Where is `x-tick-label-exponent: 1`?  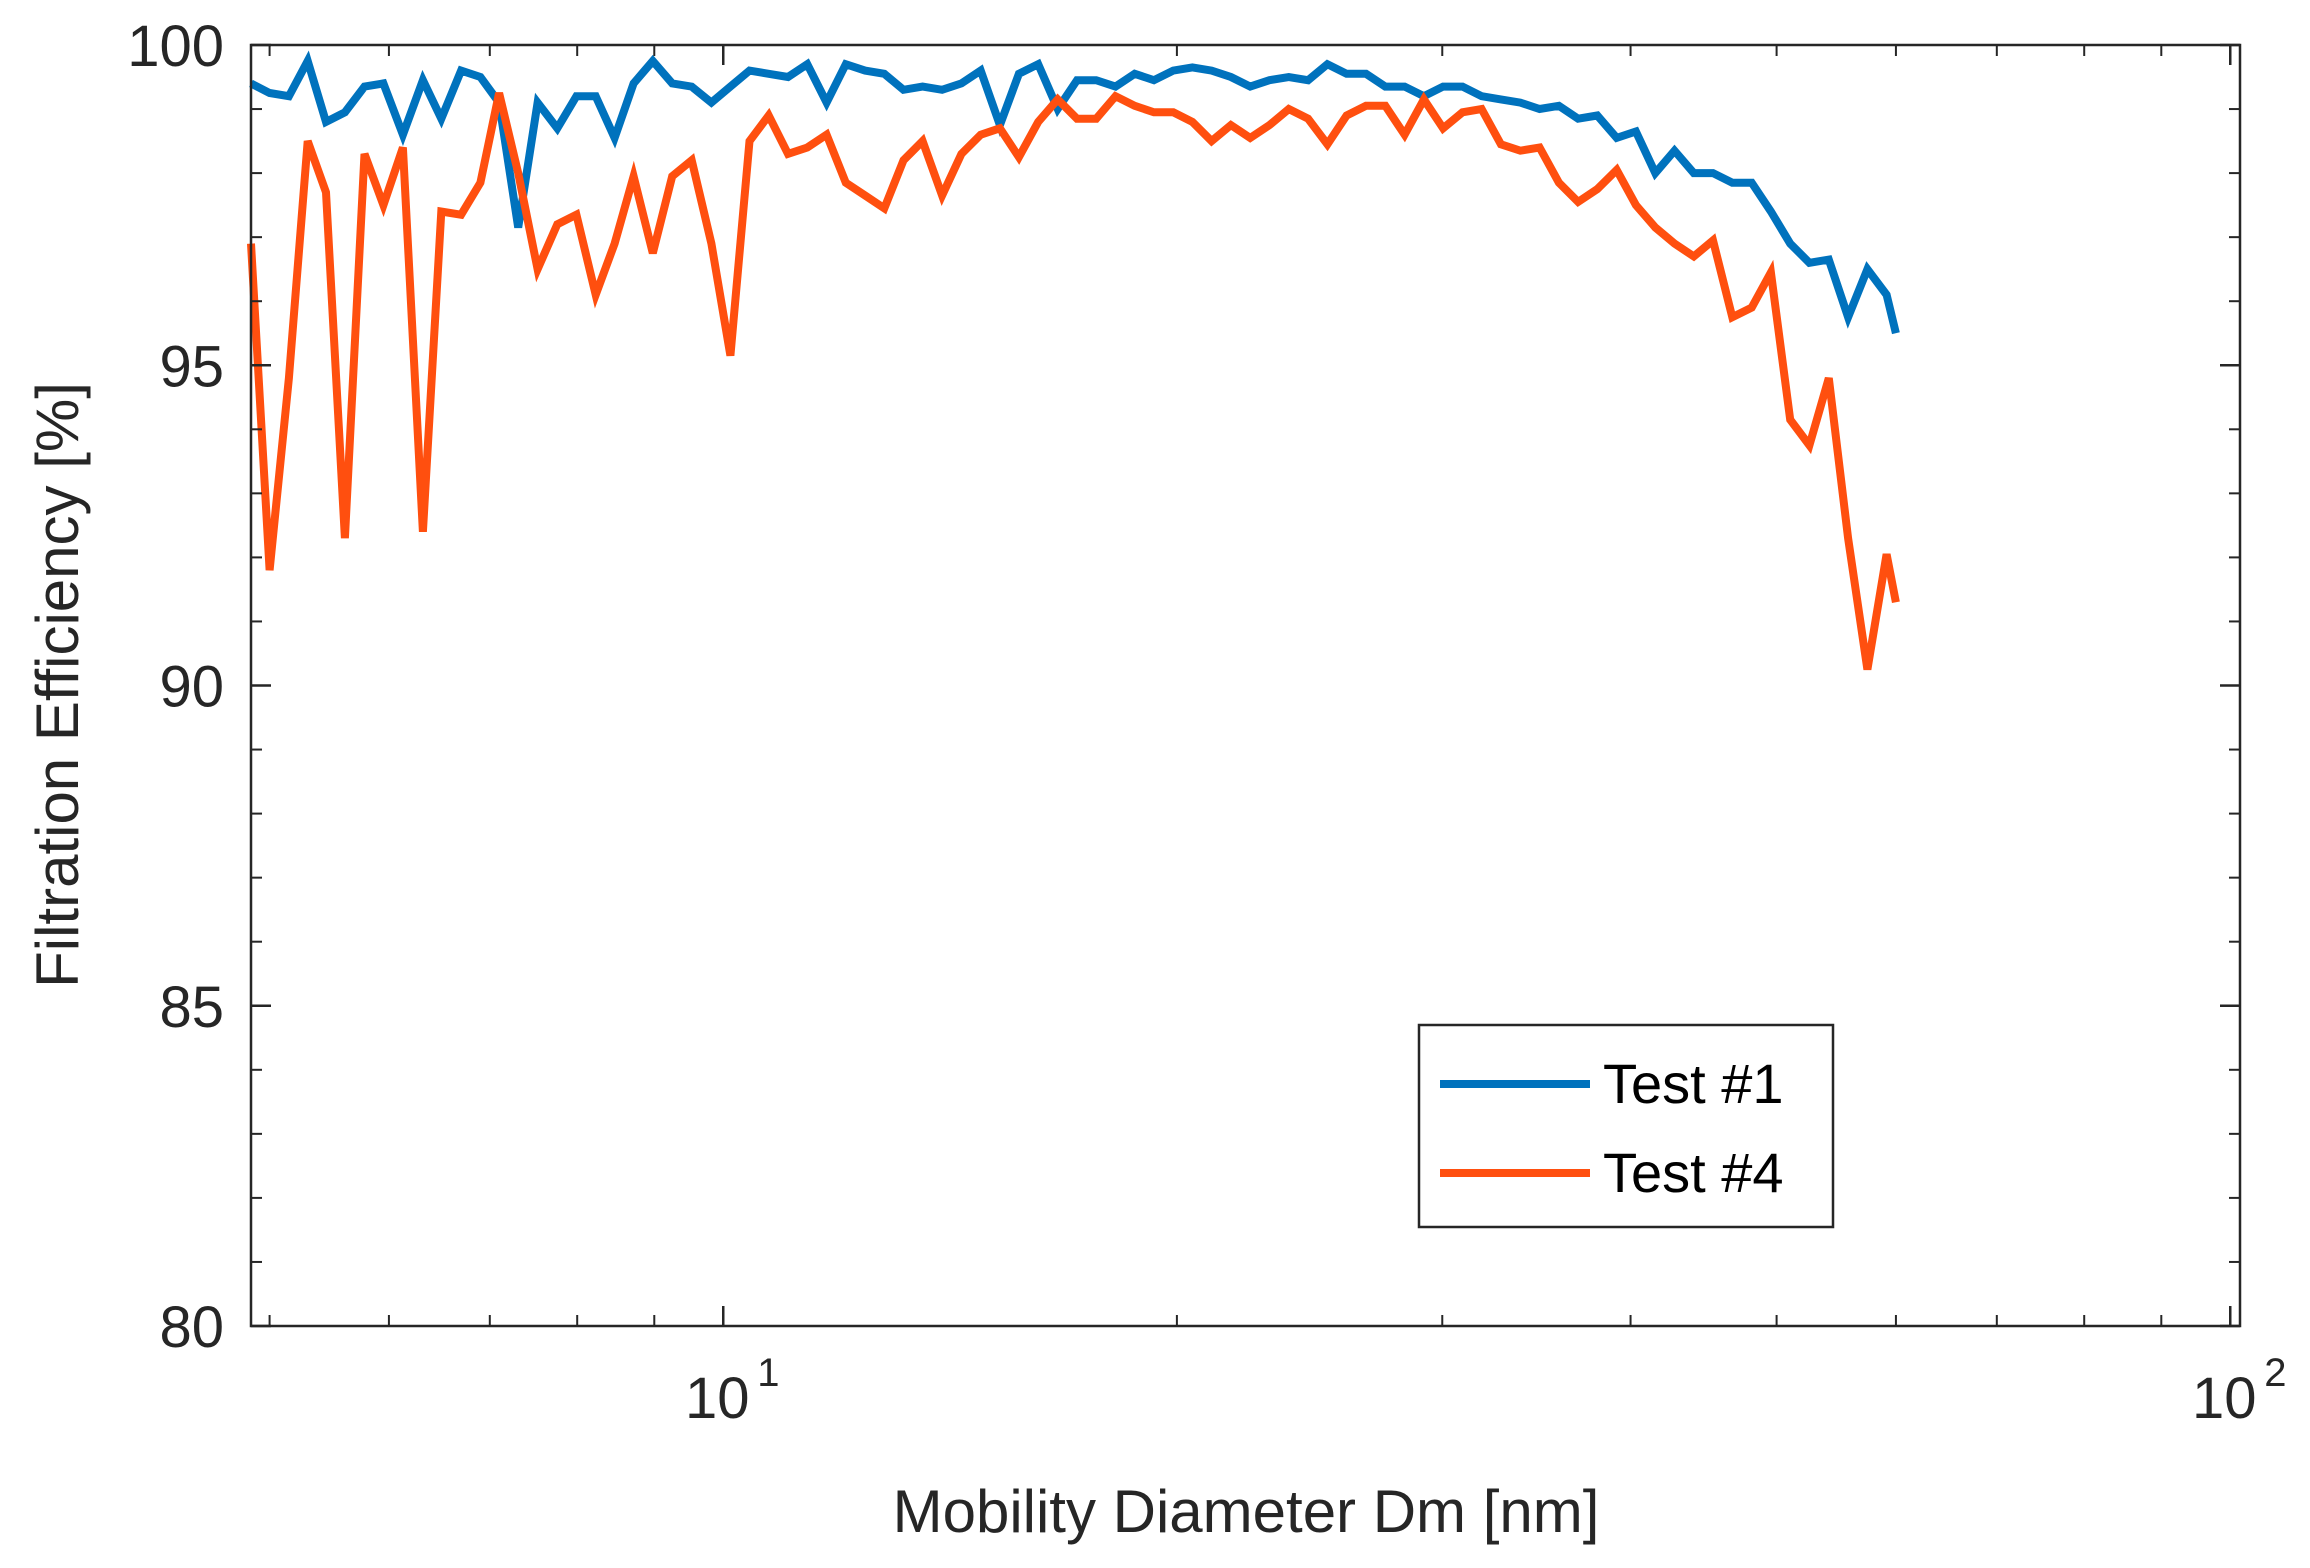 x-tick-label-exponent: 1 is located at coordinates (768, 1373).